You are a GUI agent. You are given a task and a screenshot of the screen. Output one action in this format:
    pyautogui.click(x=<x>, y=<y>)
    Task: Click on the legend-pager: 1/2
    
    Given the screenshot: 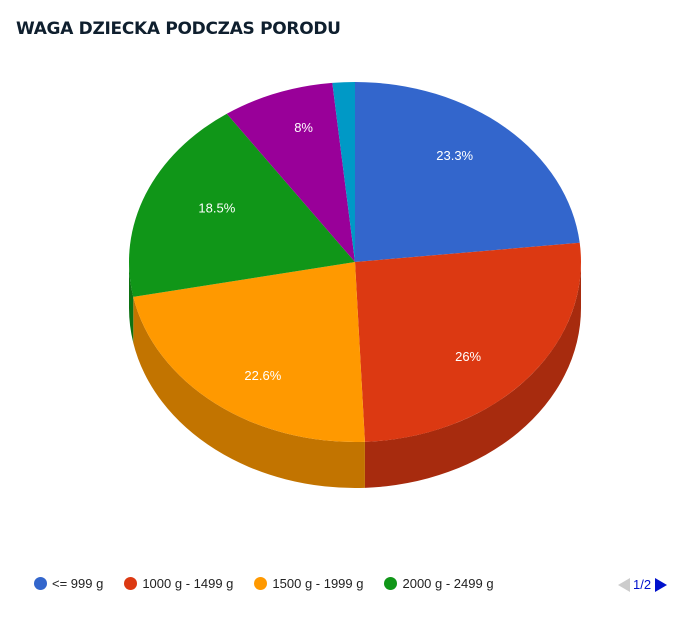 What is the action you would take?
    pyautogui.click(x=643, y=584)
    